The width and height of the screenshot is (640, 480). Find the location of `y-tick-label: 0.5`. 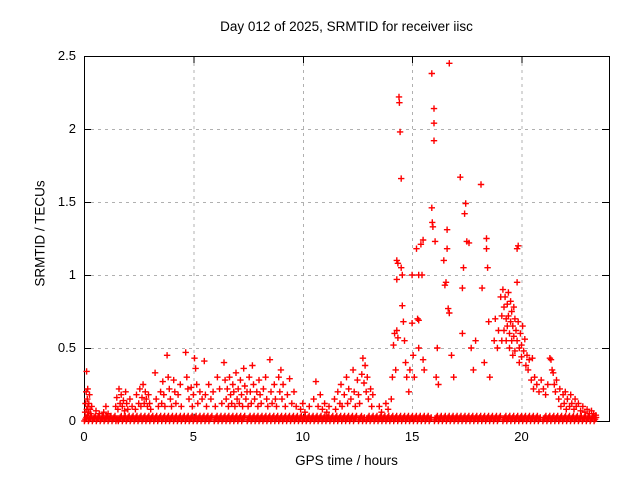

y-tick-label: 0.5 is located at coordinates (67, 347).